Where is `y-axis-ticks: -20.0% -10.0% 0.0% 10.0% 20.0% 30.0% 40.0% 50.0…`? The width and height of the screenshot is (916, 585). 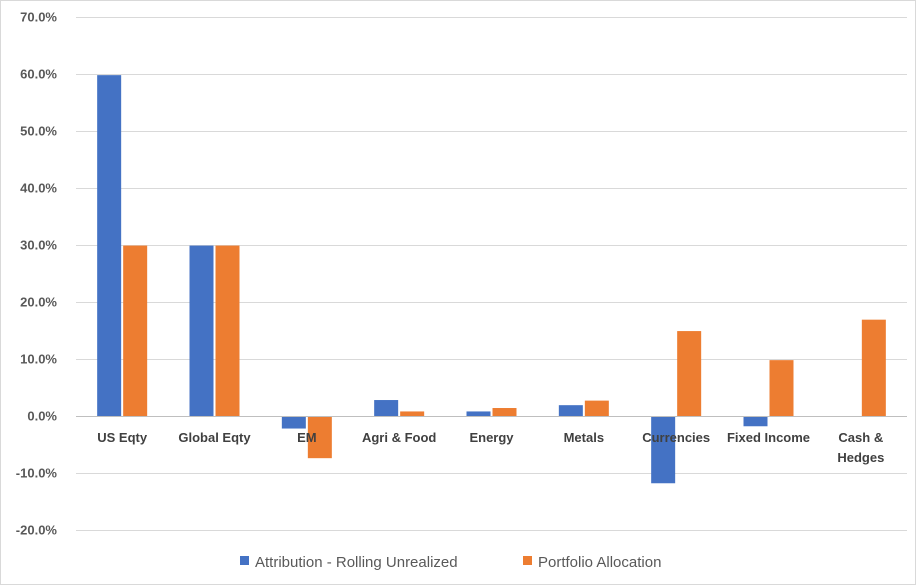 y-axis-ticks: -20.0% -10.0% 0.0% 10.0% 20.0% 30.0% 40.0% 50.0… is located at coordinates (37, 274).